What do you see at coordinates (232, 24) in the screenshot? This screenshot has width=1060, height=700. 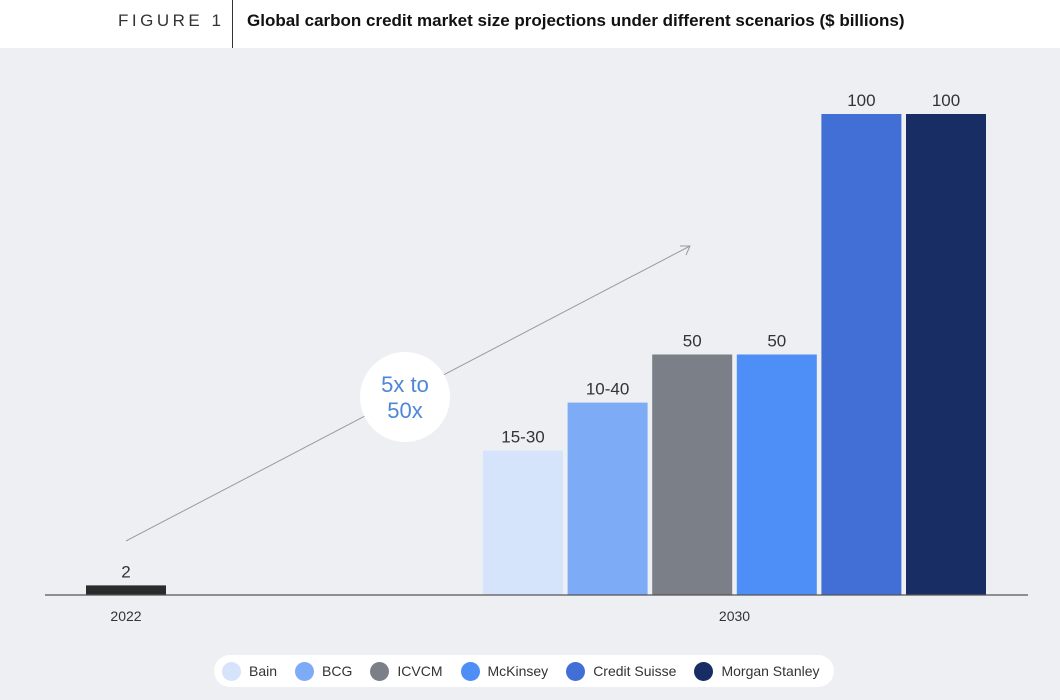 I see `header-divider` at bounding box center [232, 24].